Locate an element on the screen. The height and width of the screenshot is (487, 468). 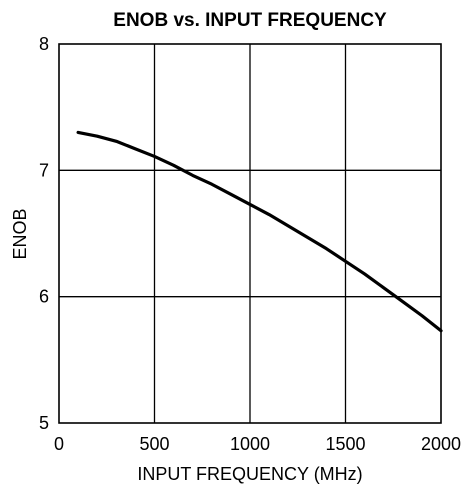
x-tick-label: 0 is located at coordinates (59, 444).